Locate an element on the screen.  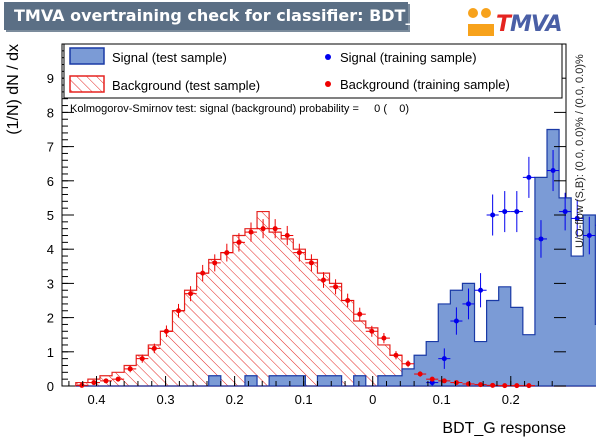
y-tick-label: 5 is located at coordinates (50, 215).